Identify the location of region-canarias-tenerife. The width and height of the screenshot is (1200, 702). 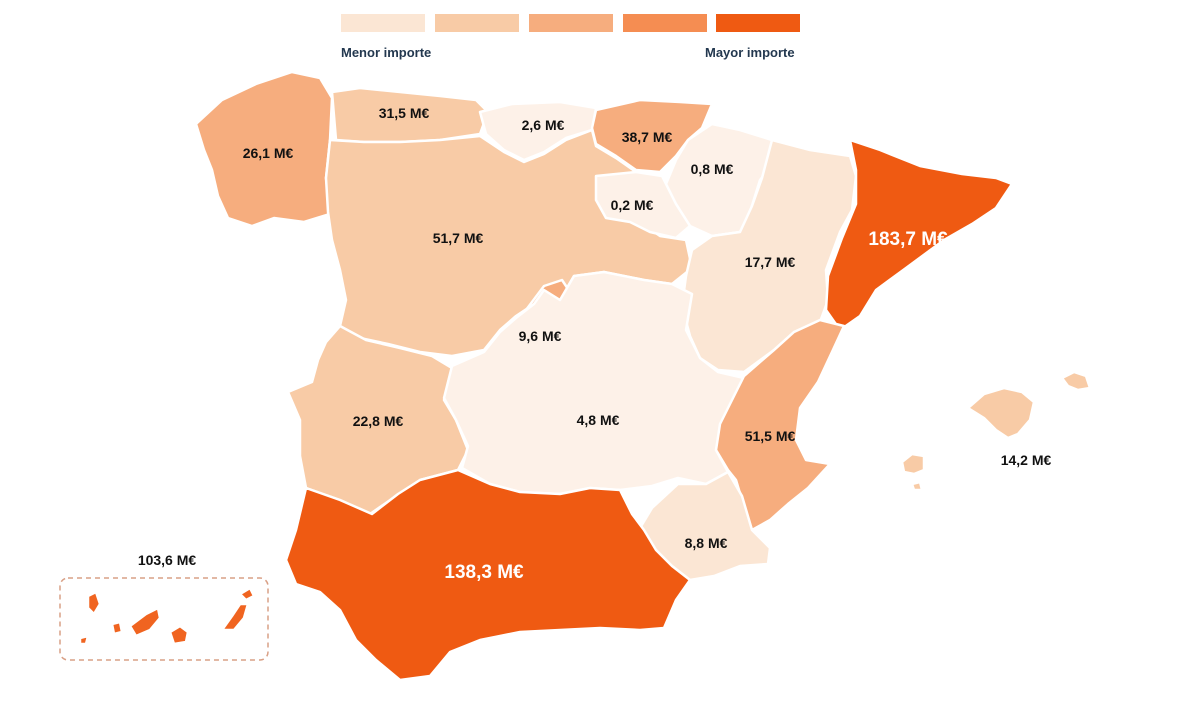
(145, 622).